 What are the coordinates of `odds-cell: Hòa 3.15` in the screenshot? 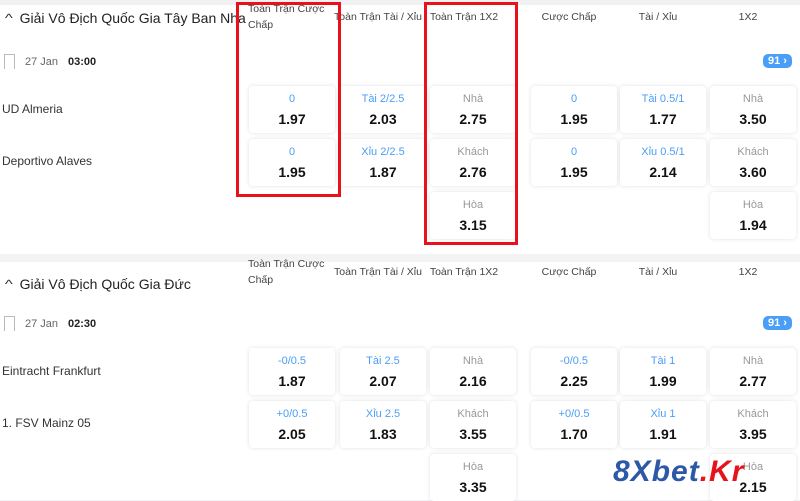 It's located at (473, 215).